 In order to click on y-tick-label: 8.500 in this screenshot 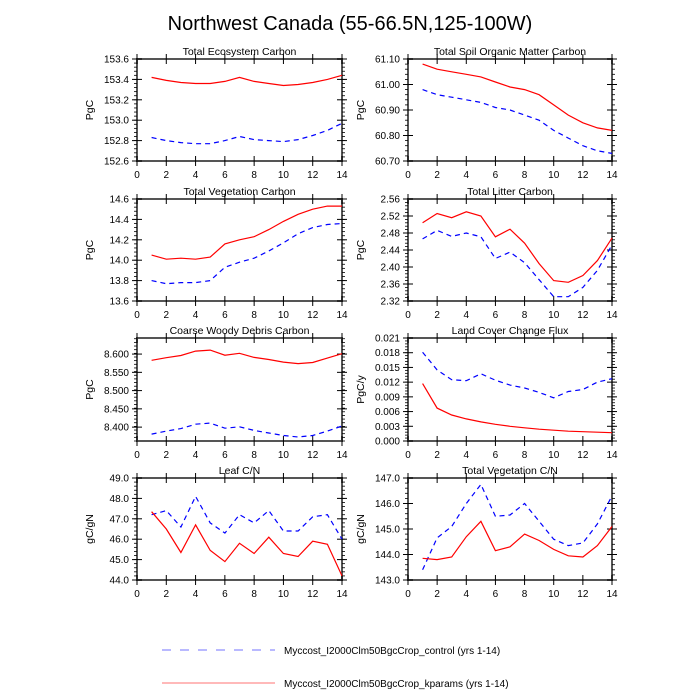, I will do `click(116, 391)`.